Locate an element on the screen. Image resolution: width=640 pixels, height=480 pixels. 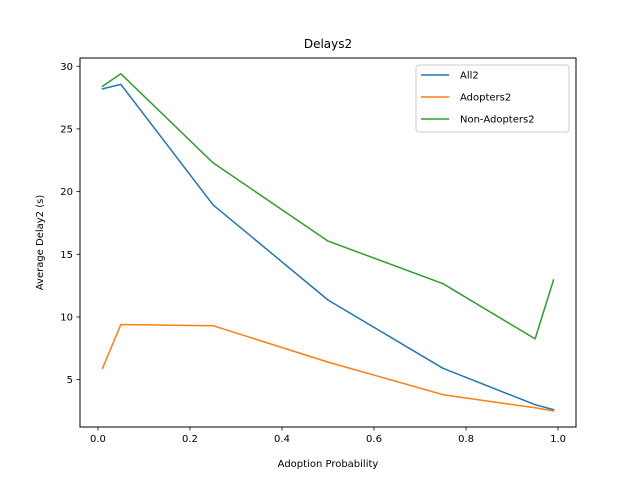
x-tick-label: 0.0 is located at coordinates (98, 439).